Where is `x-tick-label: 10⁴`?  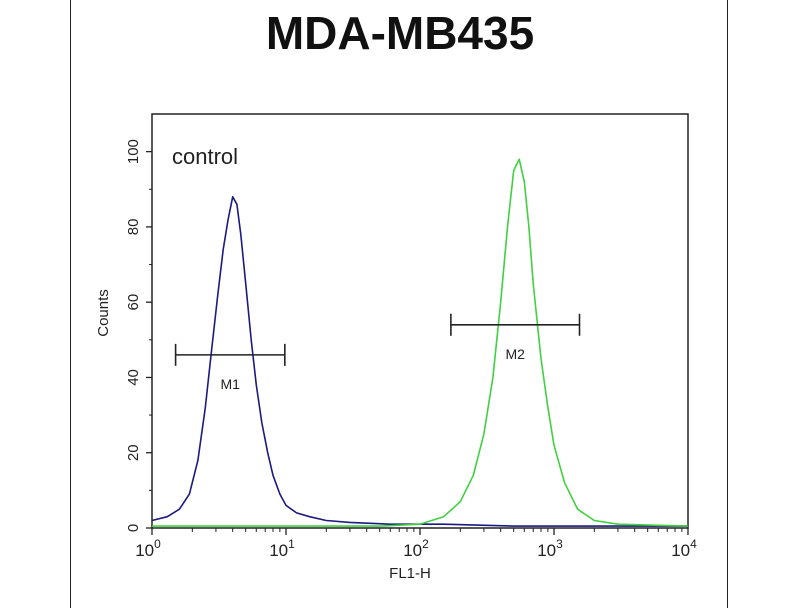 x-tick-label: 10⁴ is located at coordinates (684, 548).